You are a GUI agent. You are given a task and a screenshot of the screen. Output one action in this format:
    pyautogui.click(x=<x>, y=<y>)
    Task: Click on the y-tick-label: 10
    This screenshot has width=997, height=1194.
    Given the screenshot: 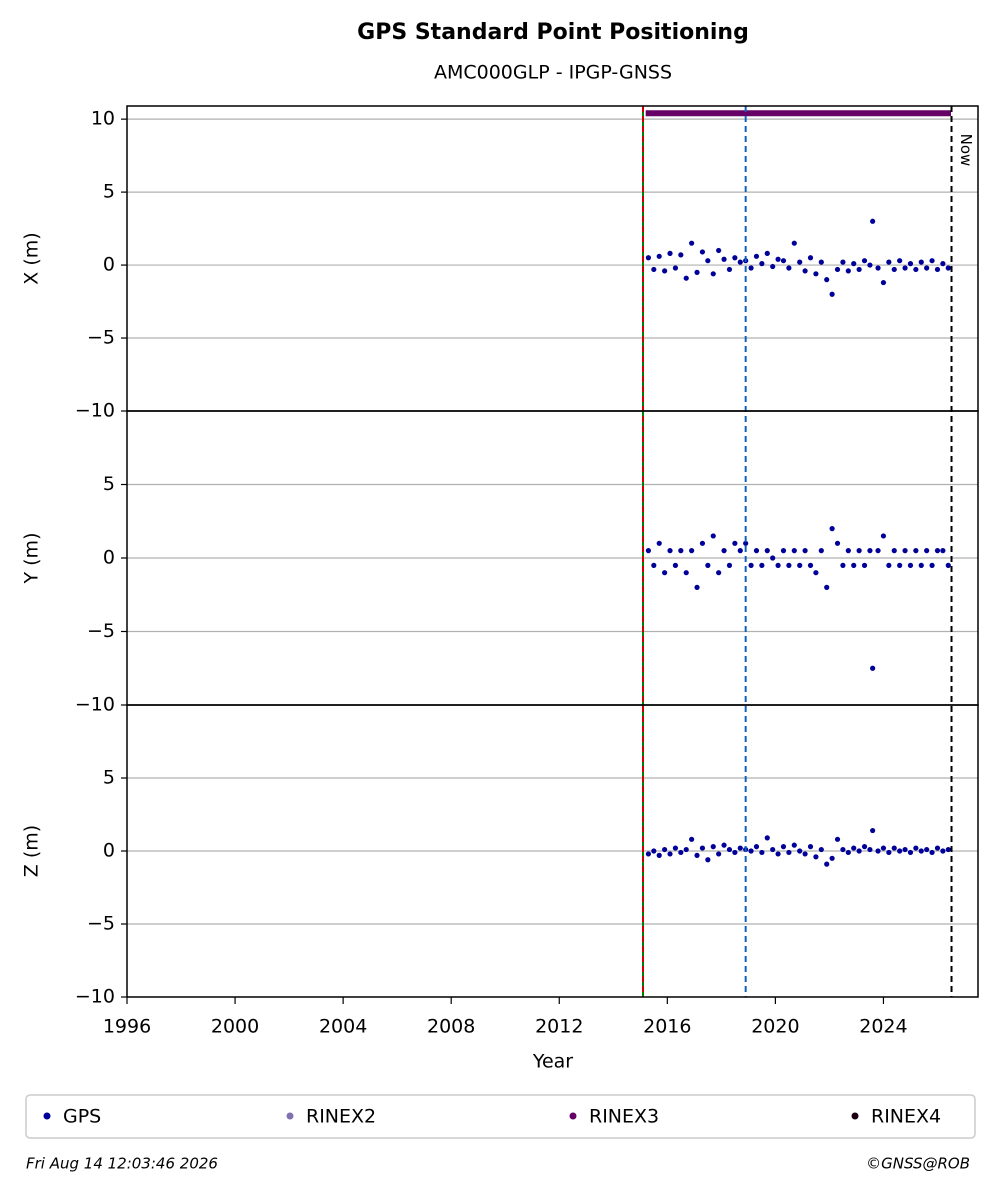 What is the action you would take?
    pyautogui.click(x=103, y=119)
    